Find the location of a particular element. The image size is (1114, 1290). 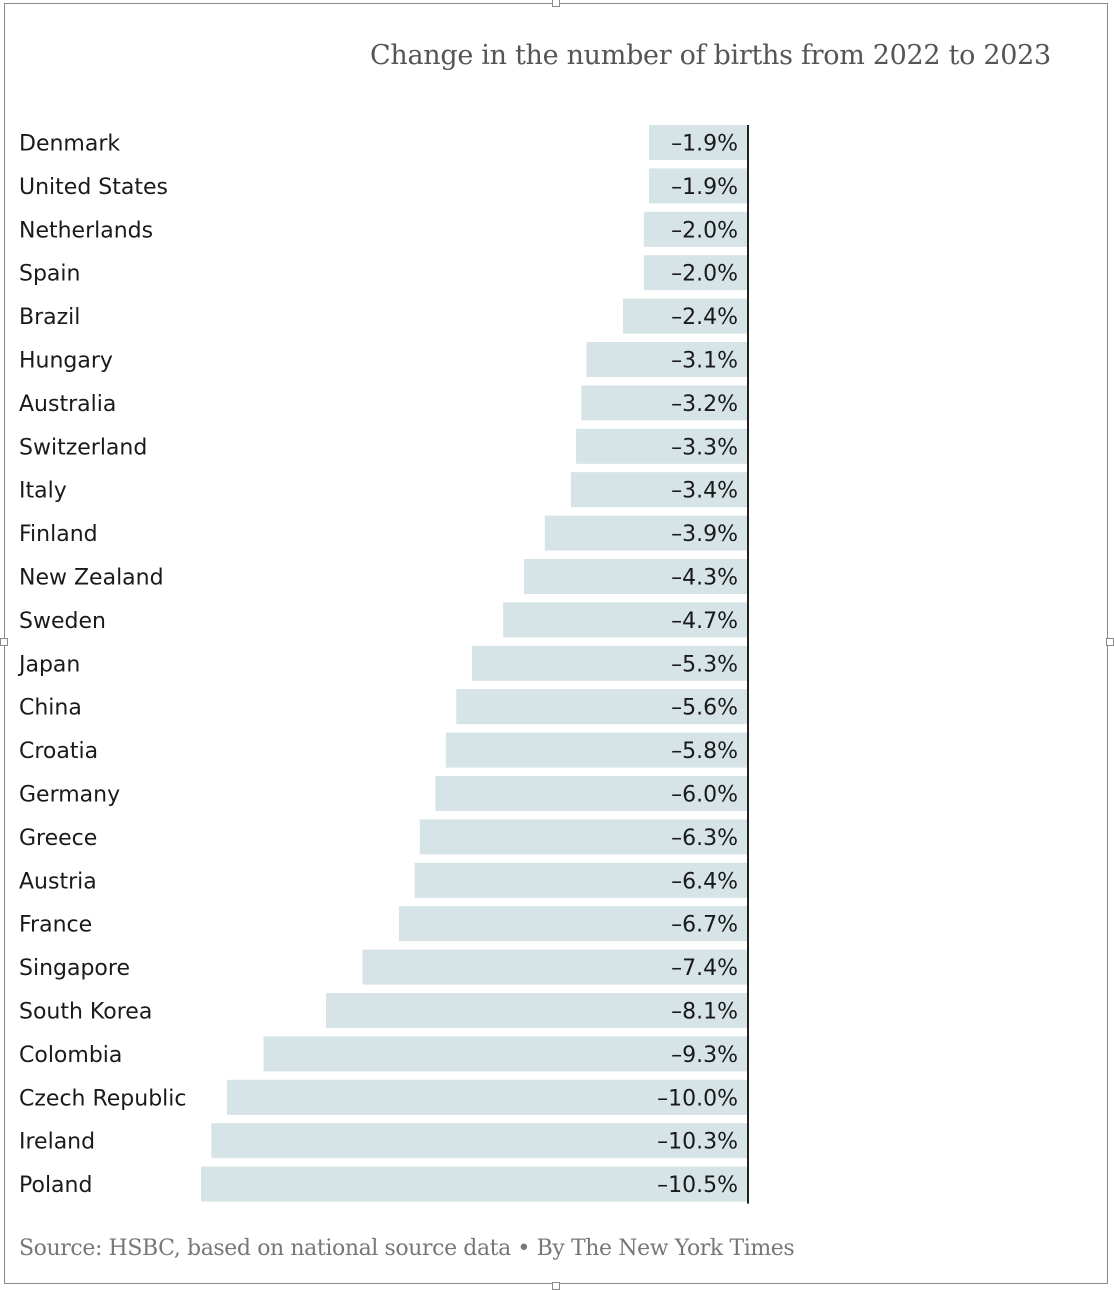

category-label: Switzerland is located at coordinates (83, 447).